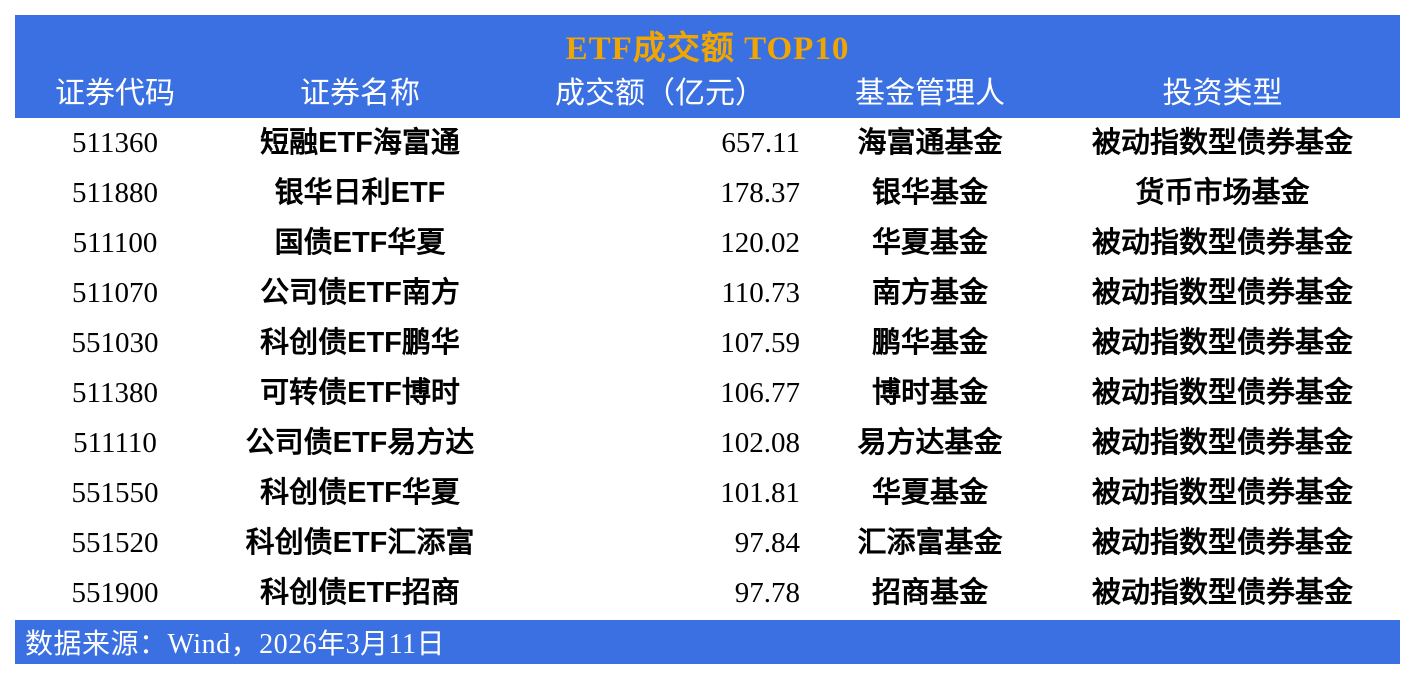 The height and width of the screenshot is (682, 1414). What do you see at coordinates (707, 243) in the screenshot?
I see `table-row: 511100 国债ETF华夏 120.02 华夏基金 被动指数型债券基金` at bounding box center [707, 243].